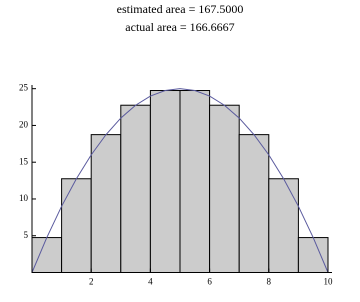  Describe the element at coordinates (180, 9) in the screenshot. I see `chart-title: estimated area = 167.5000` at that location.